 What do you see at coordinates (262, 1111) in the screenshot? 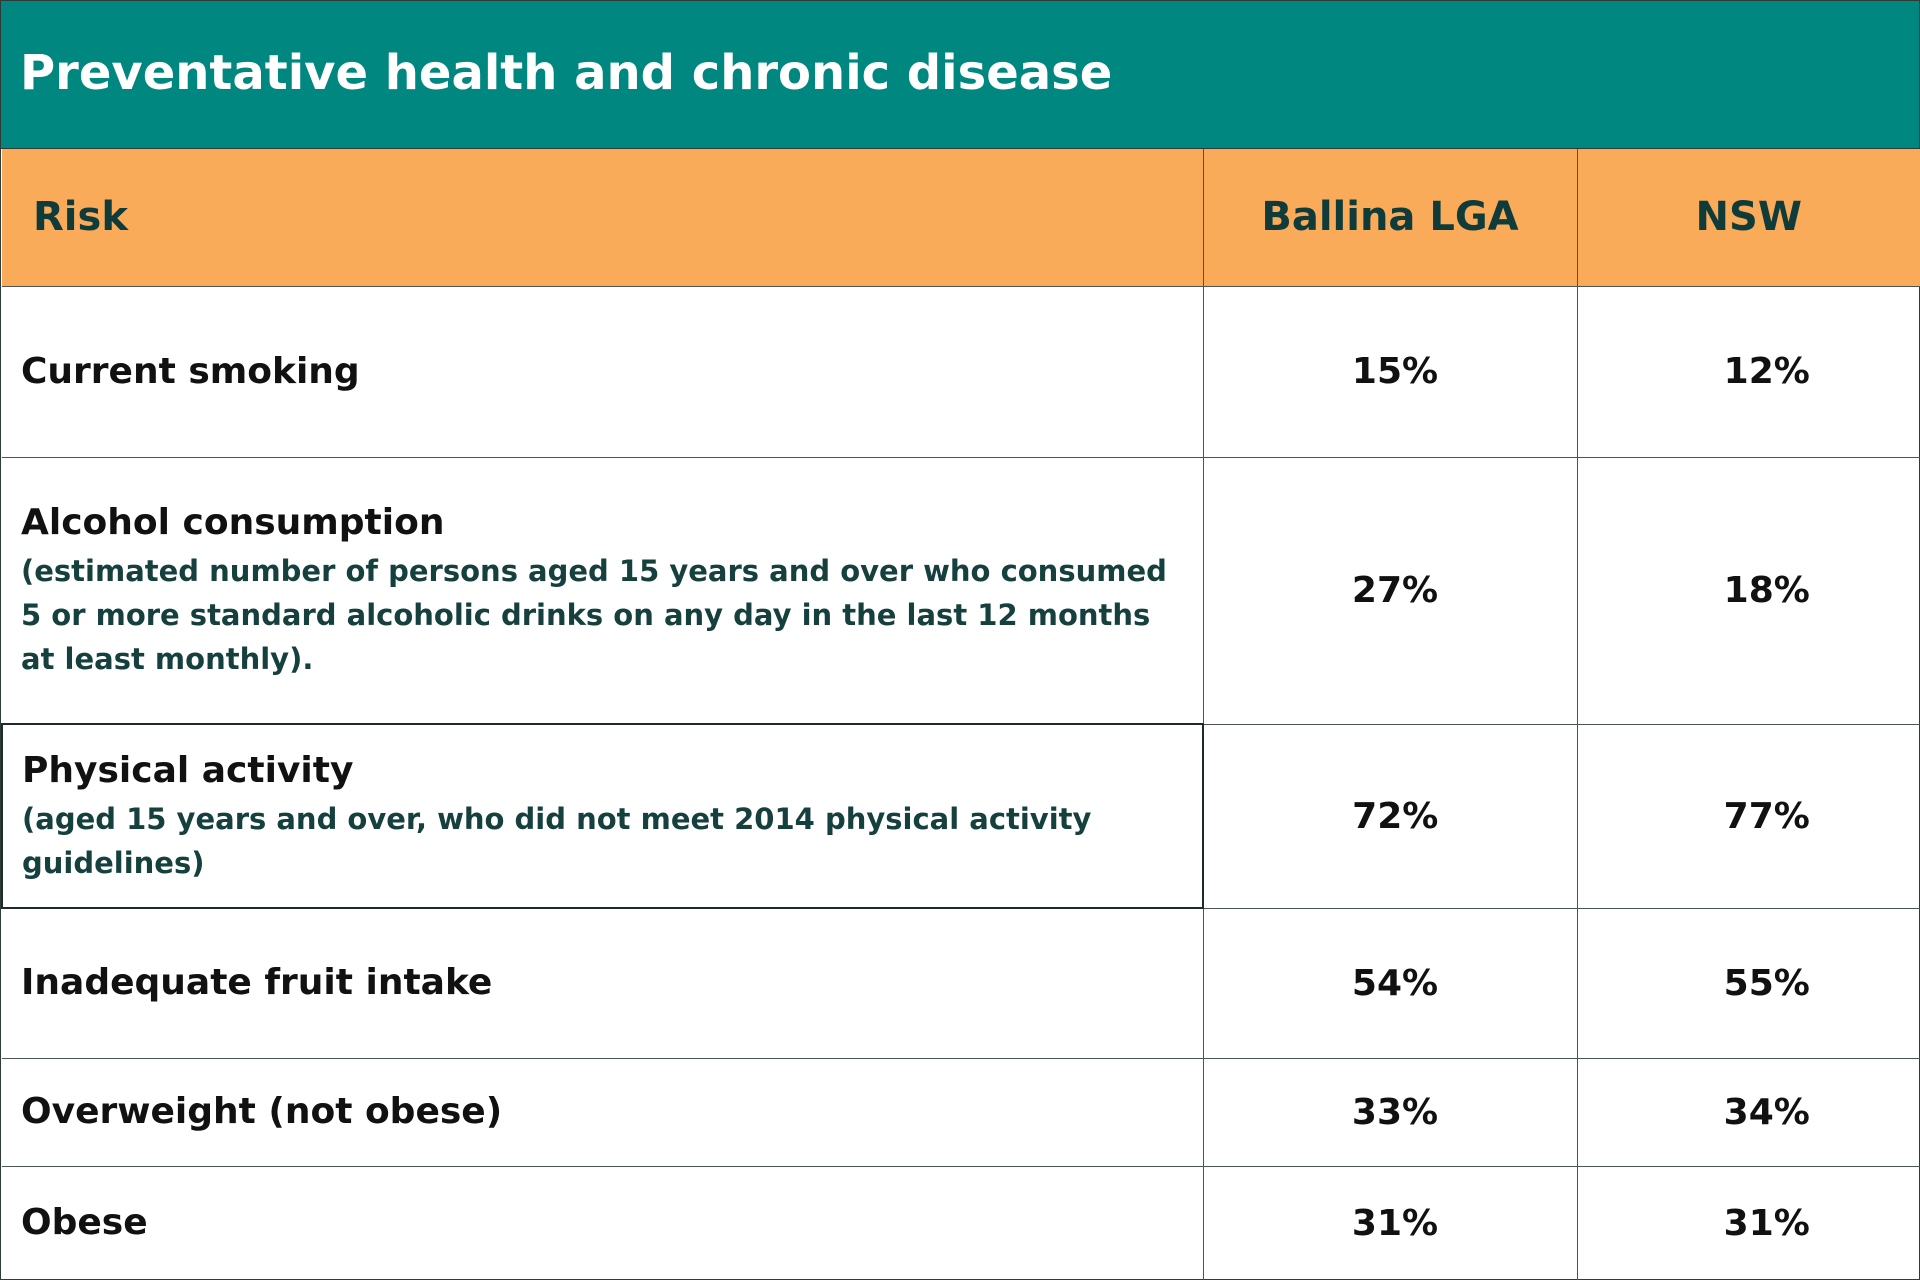
I see `risk-name: Overweight (not obese)` at bounding box center [262, 1111].